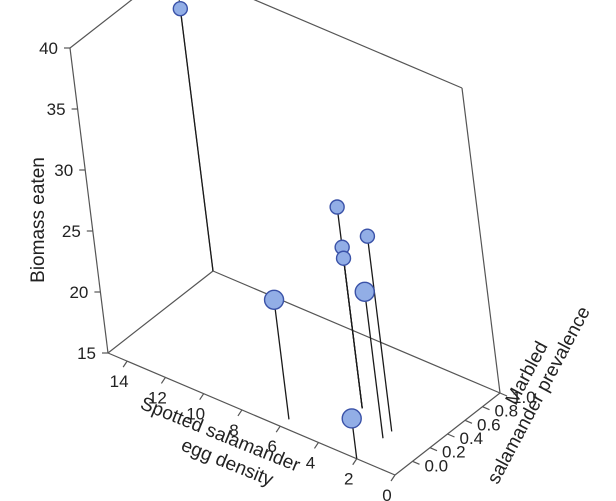  What do you see at coordinates (119, 381) in the screenshot?
I see `x-tick-label: 14` at bounding box center [119, 381].